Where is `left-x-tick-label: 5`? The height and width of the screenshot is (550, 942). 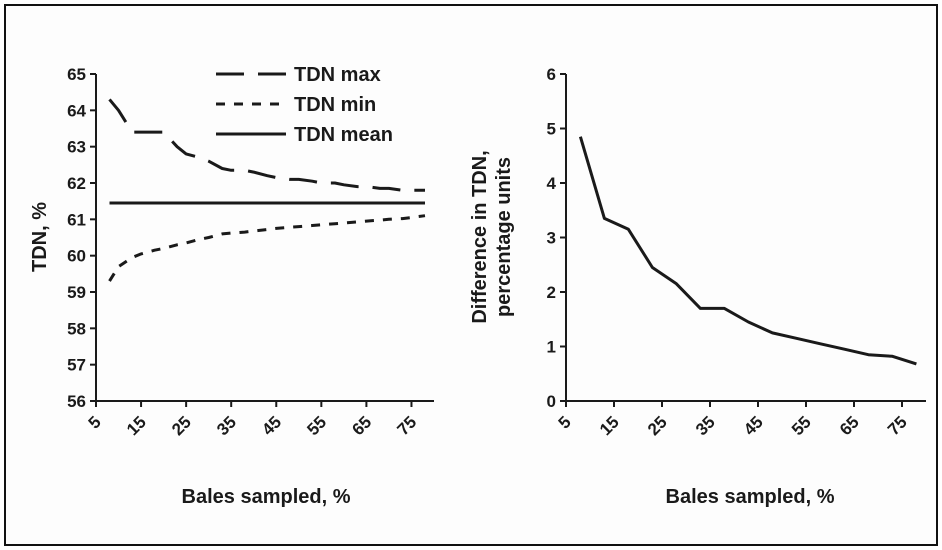
left-x-tick-label: 5 is located at coordinates (95, 422).